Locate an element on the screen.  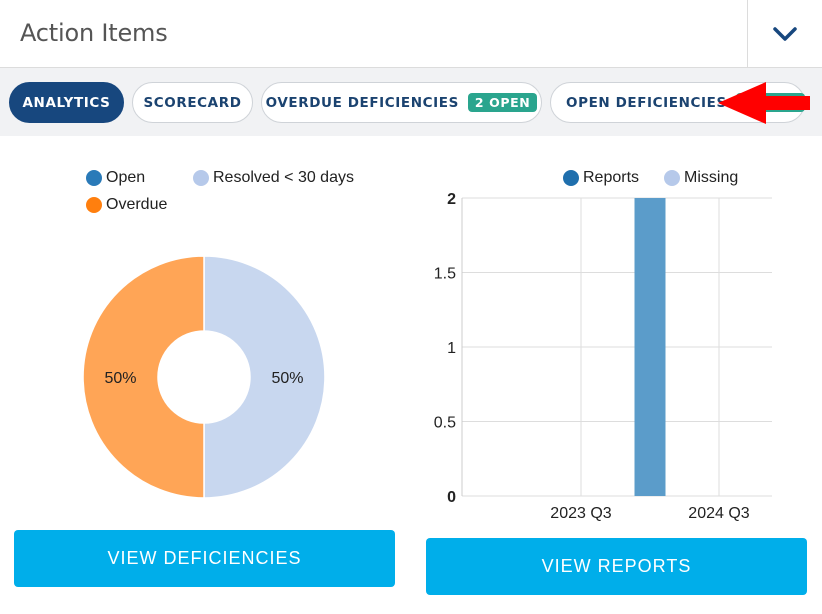
legend-label: Open is located at coordinates (126, 177).